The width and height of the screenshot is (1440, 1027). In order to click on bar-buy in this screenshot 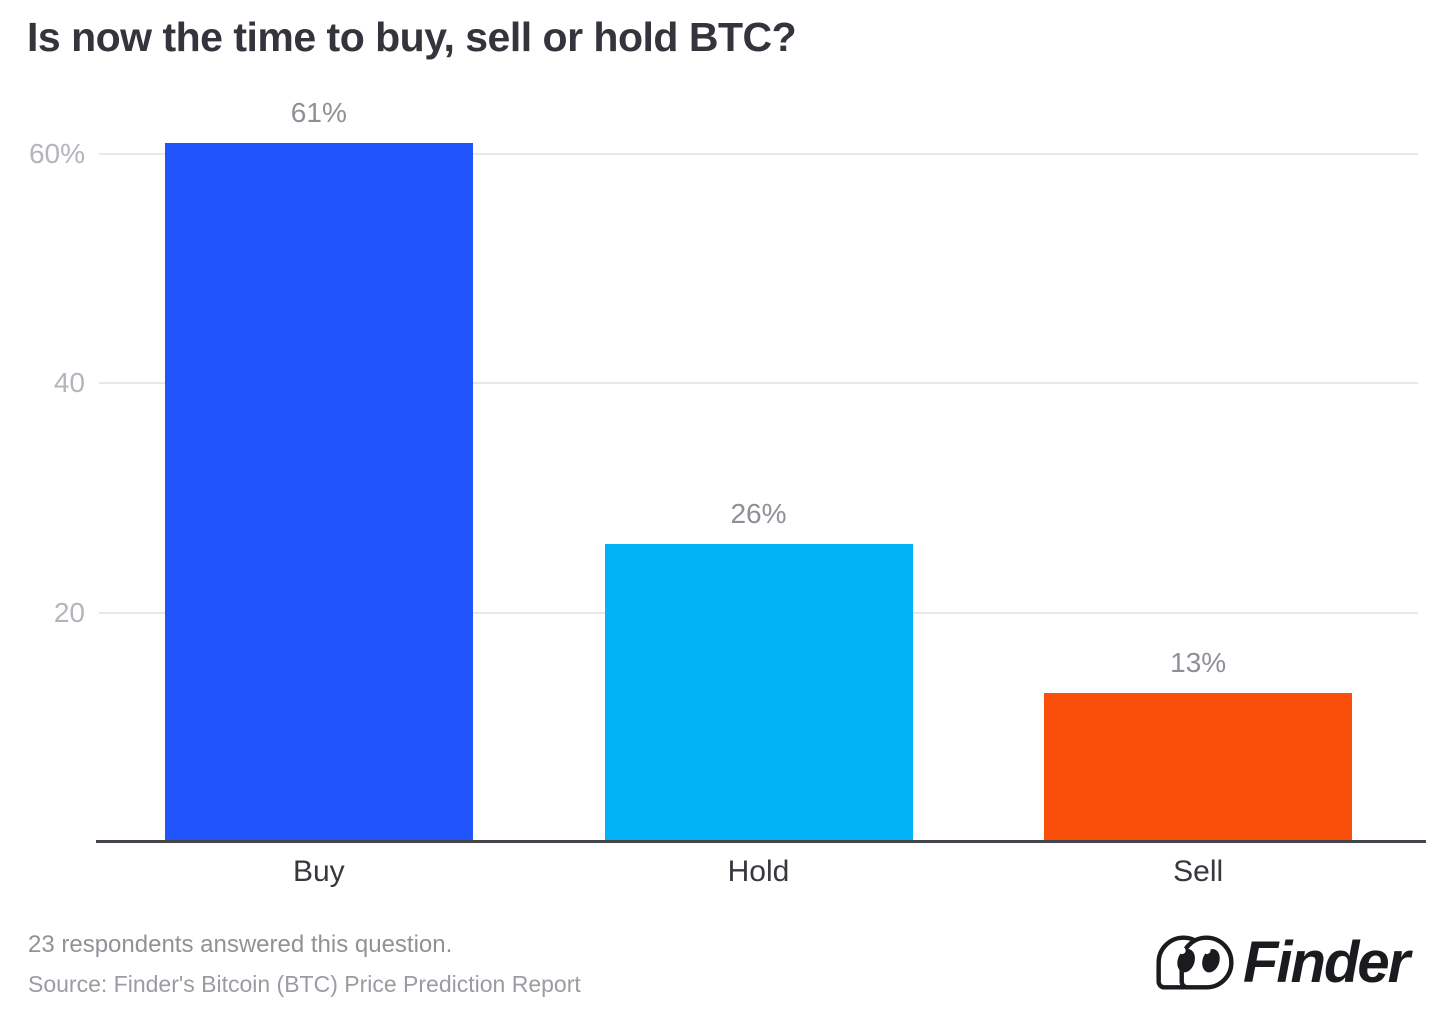, I will do `click(318, 492)`.